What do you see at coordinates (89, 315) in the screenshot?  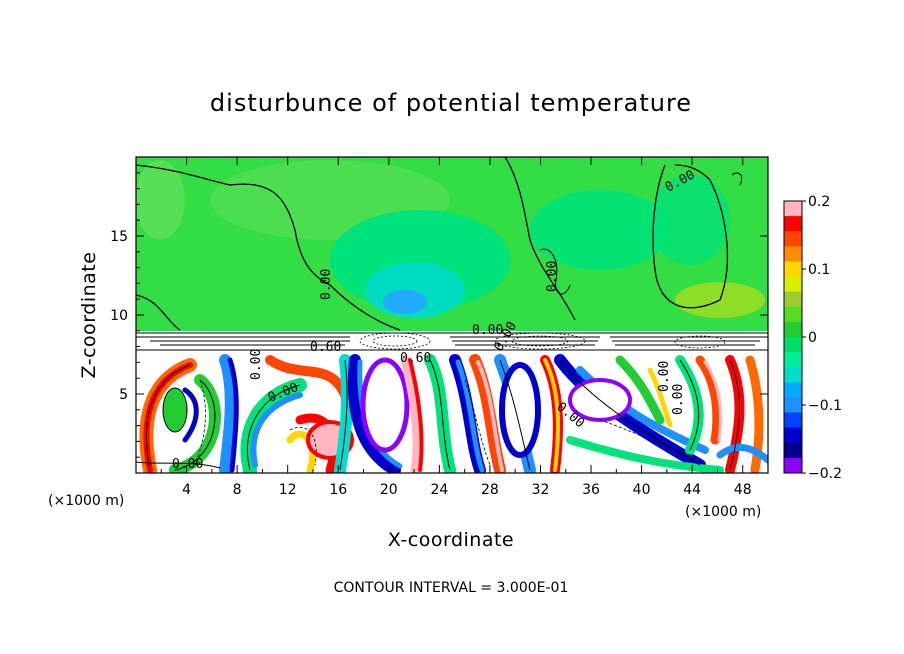 I see `y-axis-label: Z-coordinate` at bounding box center [89, 315].